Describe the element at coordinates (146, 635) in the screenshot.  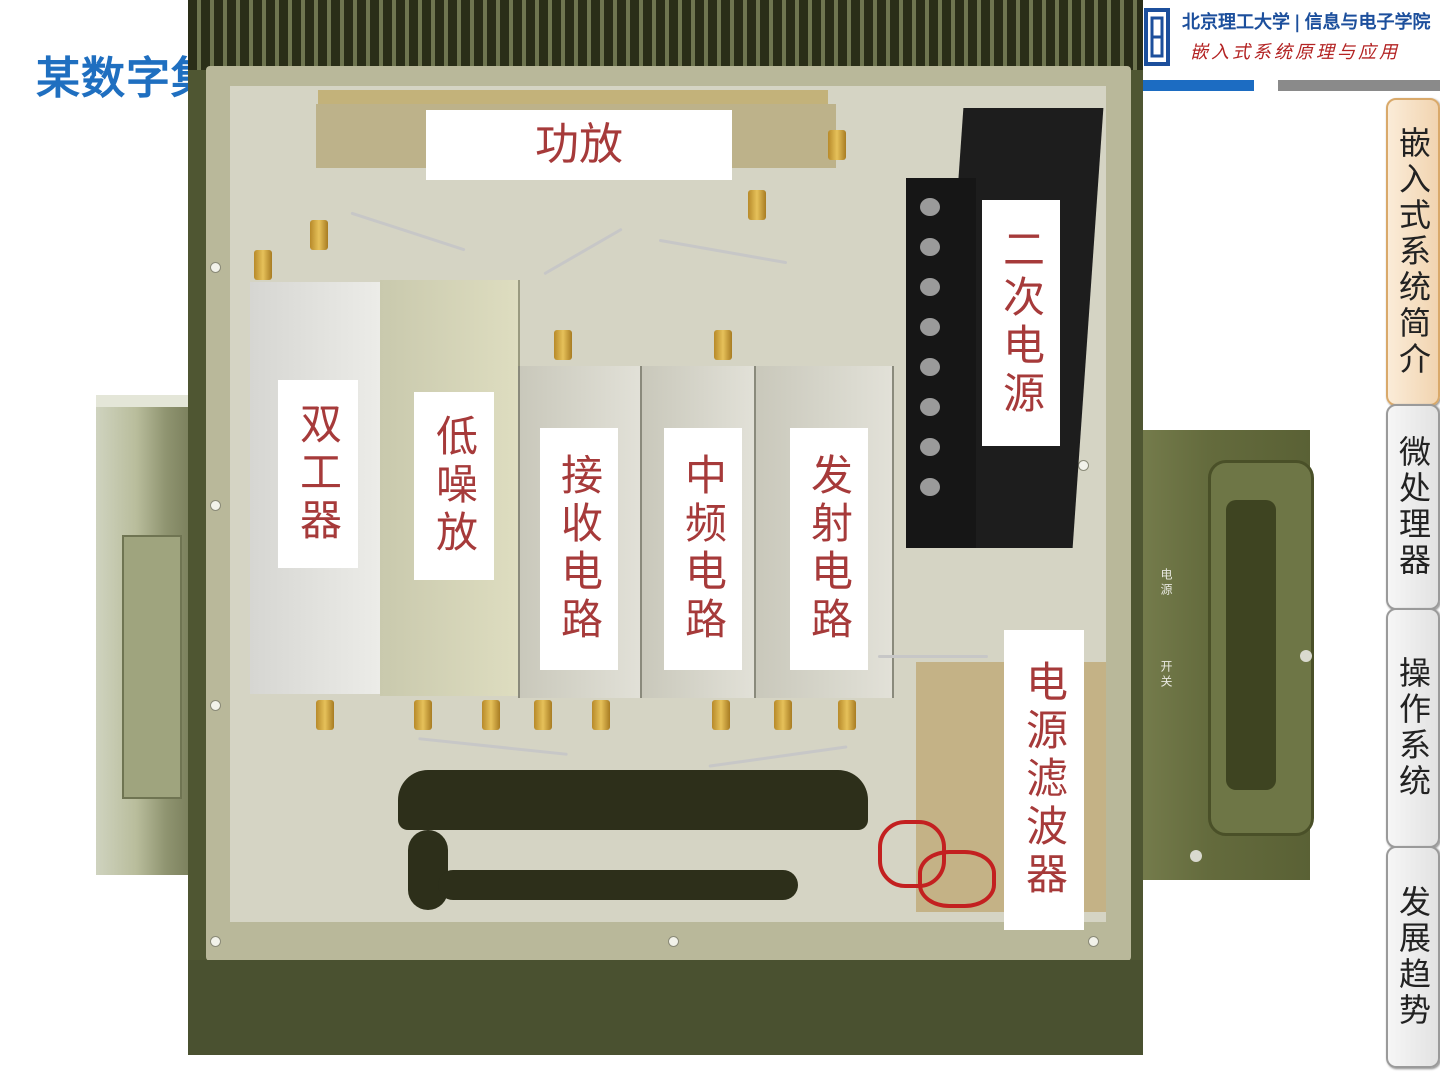
I see `device-side-left-image` at that location.